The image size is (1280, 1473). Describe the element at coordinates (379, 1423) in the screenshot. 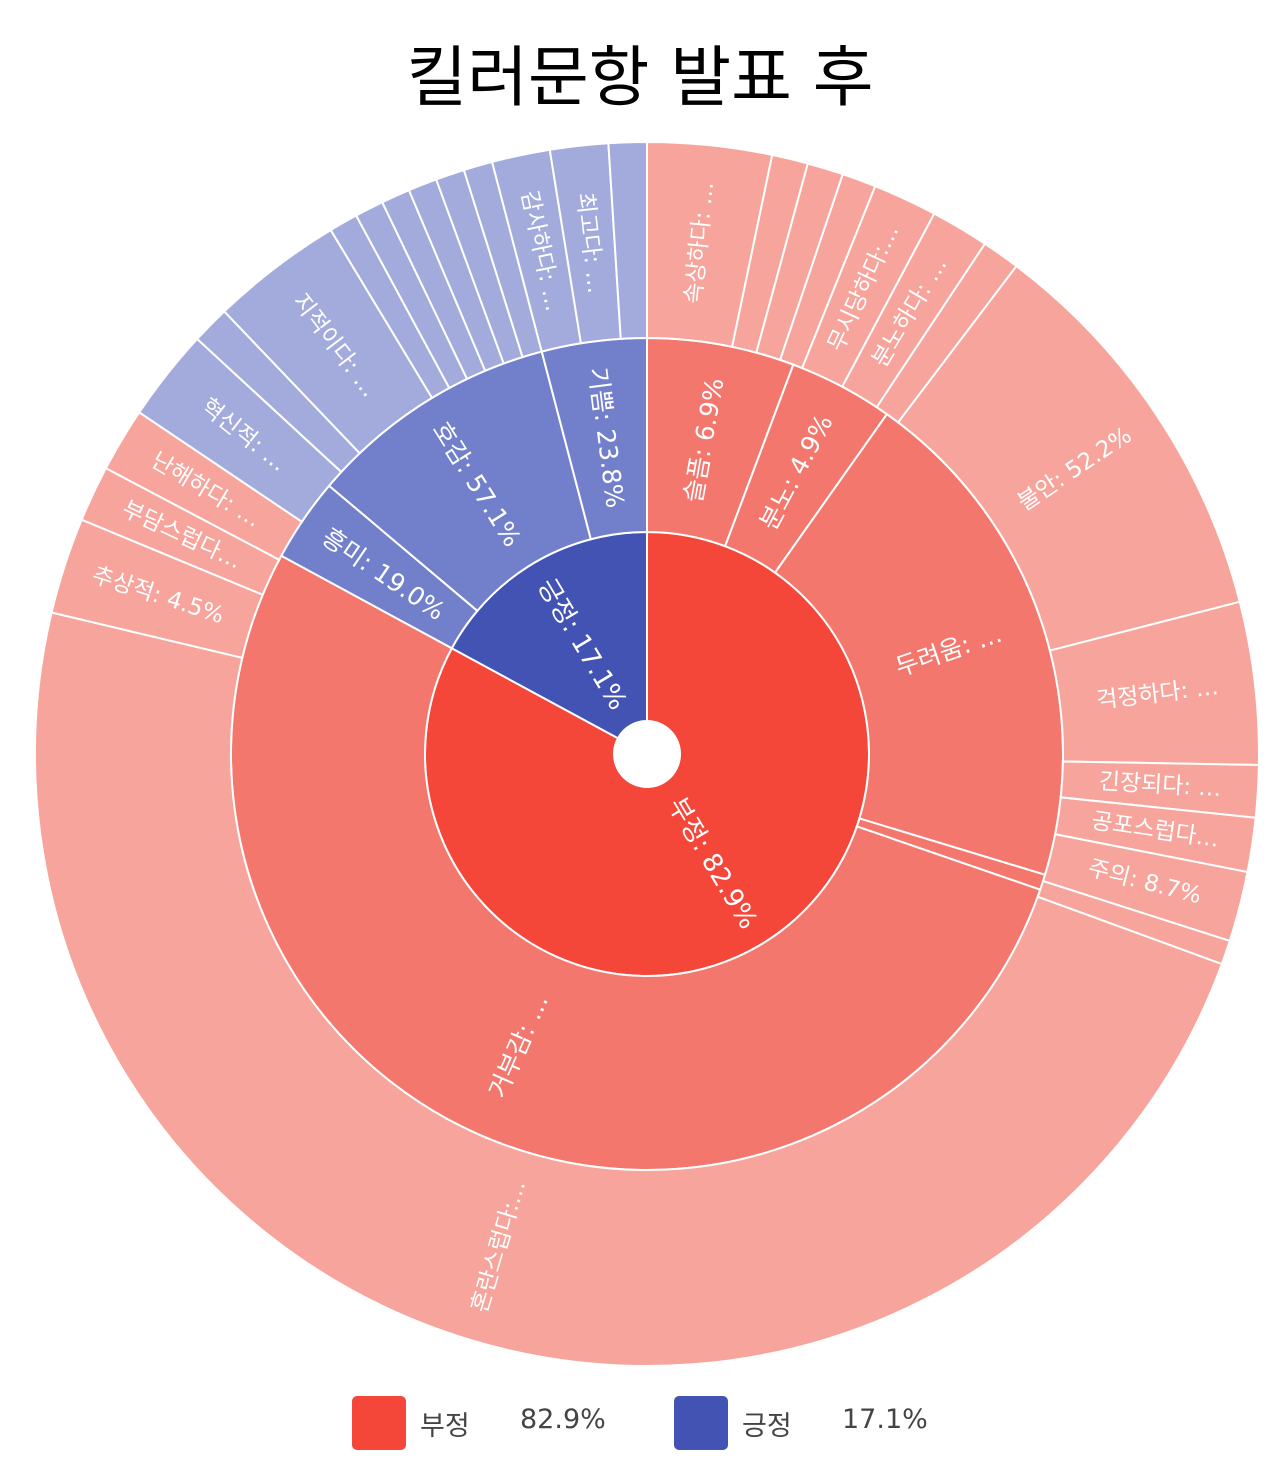

I see `legend-swatch-negative` at that location.